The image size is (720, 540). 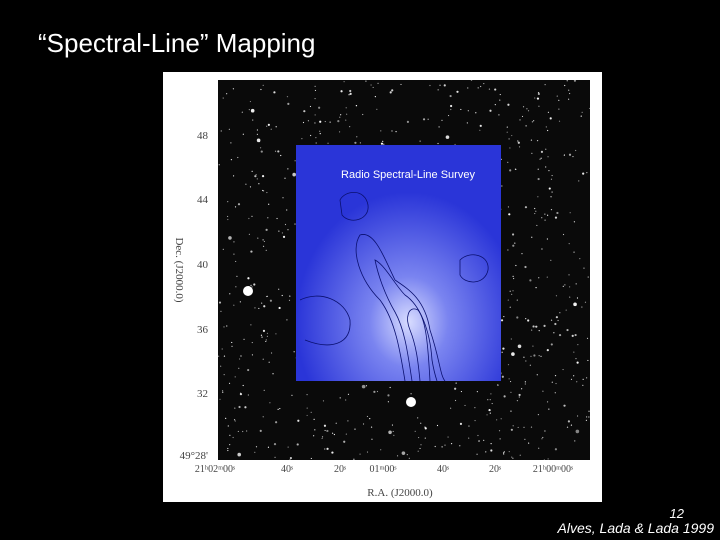 I want to click on bright-star, so click(x=248, y=291).